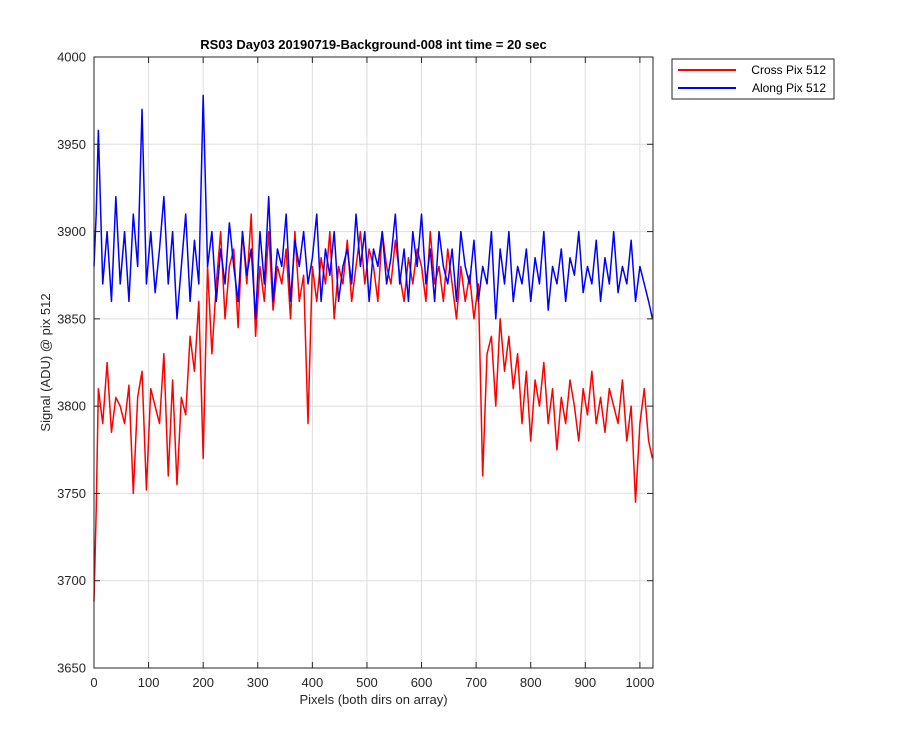 This screenshot has height=750, width=900. What do you see at coordinates (71, 231) in the screenshot?
I see `y-tick-label: 3900` at bounding box center [71, 231].